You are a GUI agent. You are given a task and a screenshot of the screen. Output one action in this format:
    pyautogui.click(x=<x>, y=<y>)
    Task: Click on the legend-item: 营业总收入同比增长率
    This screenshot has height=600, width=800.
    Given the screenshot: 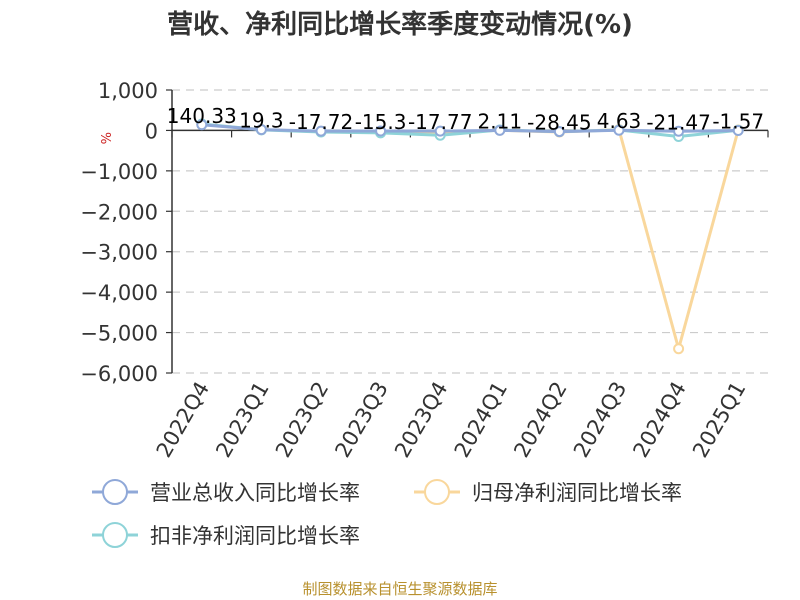 What is the action you would take?
    pyautogui.click(x=226, y=492)
    